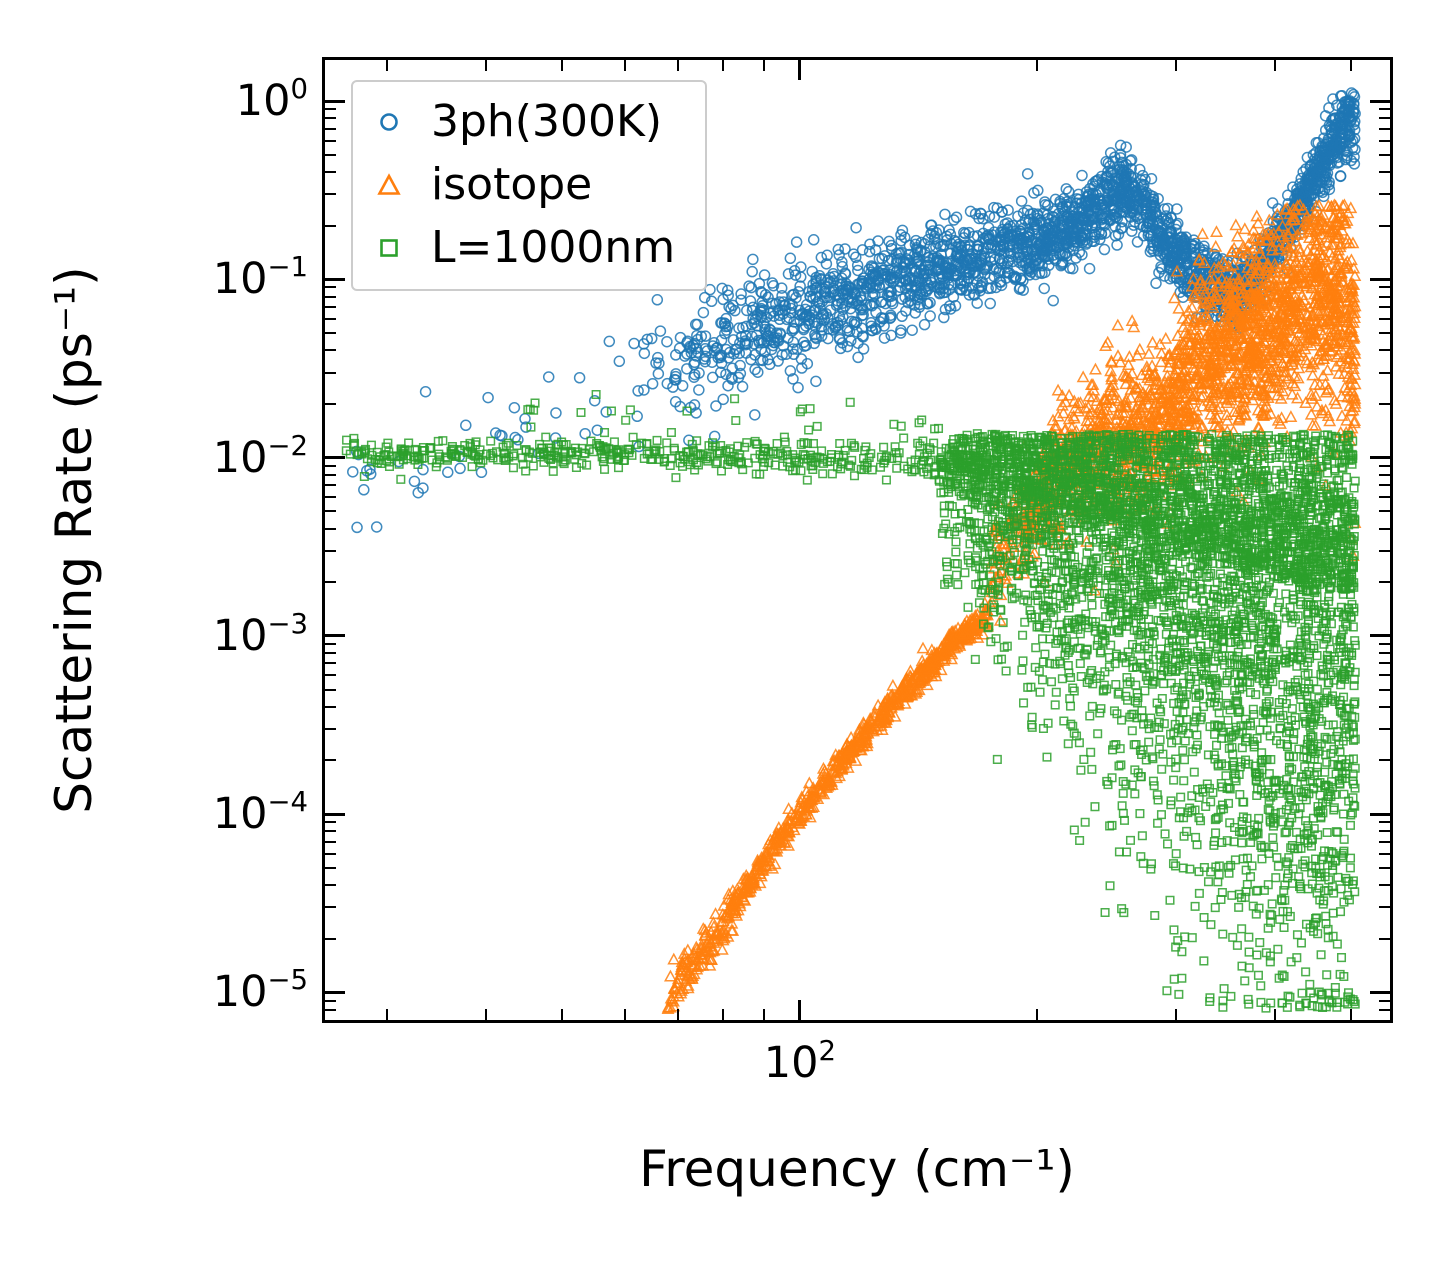 Image resolution: width=1455 pixels, height=1265 pixels. I want to click on y-tick-label: 10⁻³, so click(260, 634).